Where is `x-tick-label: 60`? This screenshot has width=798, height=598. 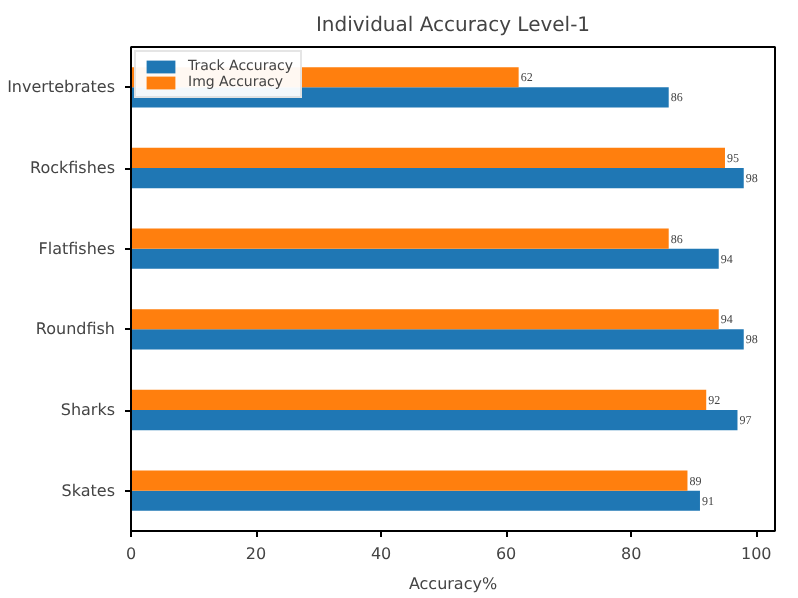 x-tick-label: 60 is located at coordinates (506, 554).